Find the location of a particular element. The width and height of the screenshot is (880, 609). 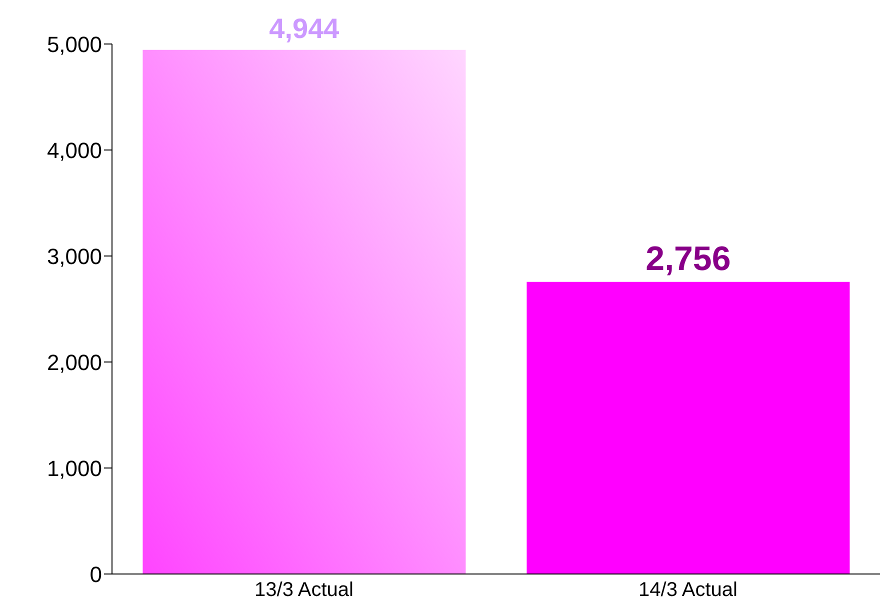

y-tick-label: 1,000 is located at coordinates (74, 468).